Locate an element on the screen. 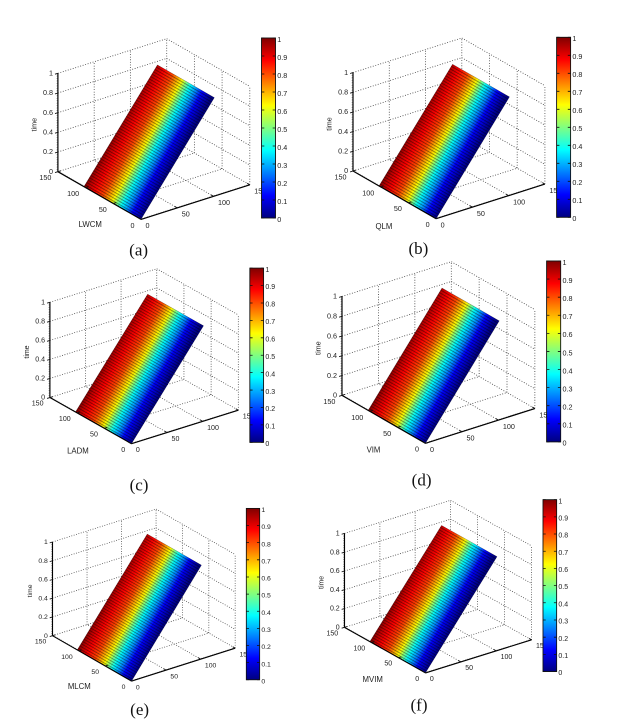  svg-text: (b) is located at coordinates (418, 248).